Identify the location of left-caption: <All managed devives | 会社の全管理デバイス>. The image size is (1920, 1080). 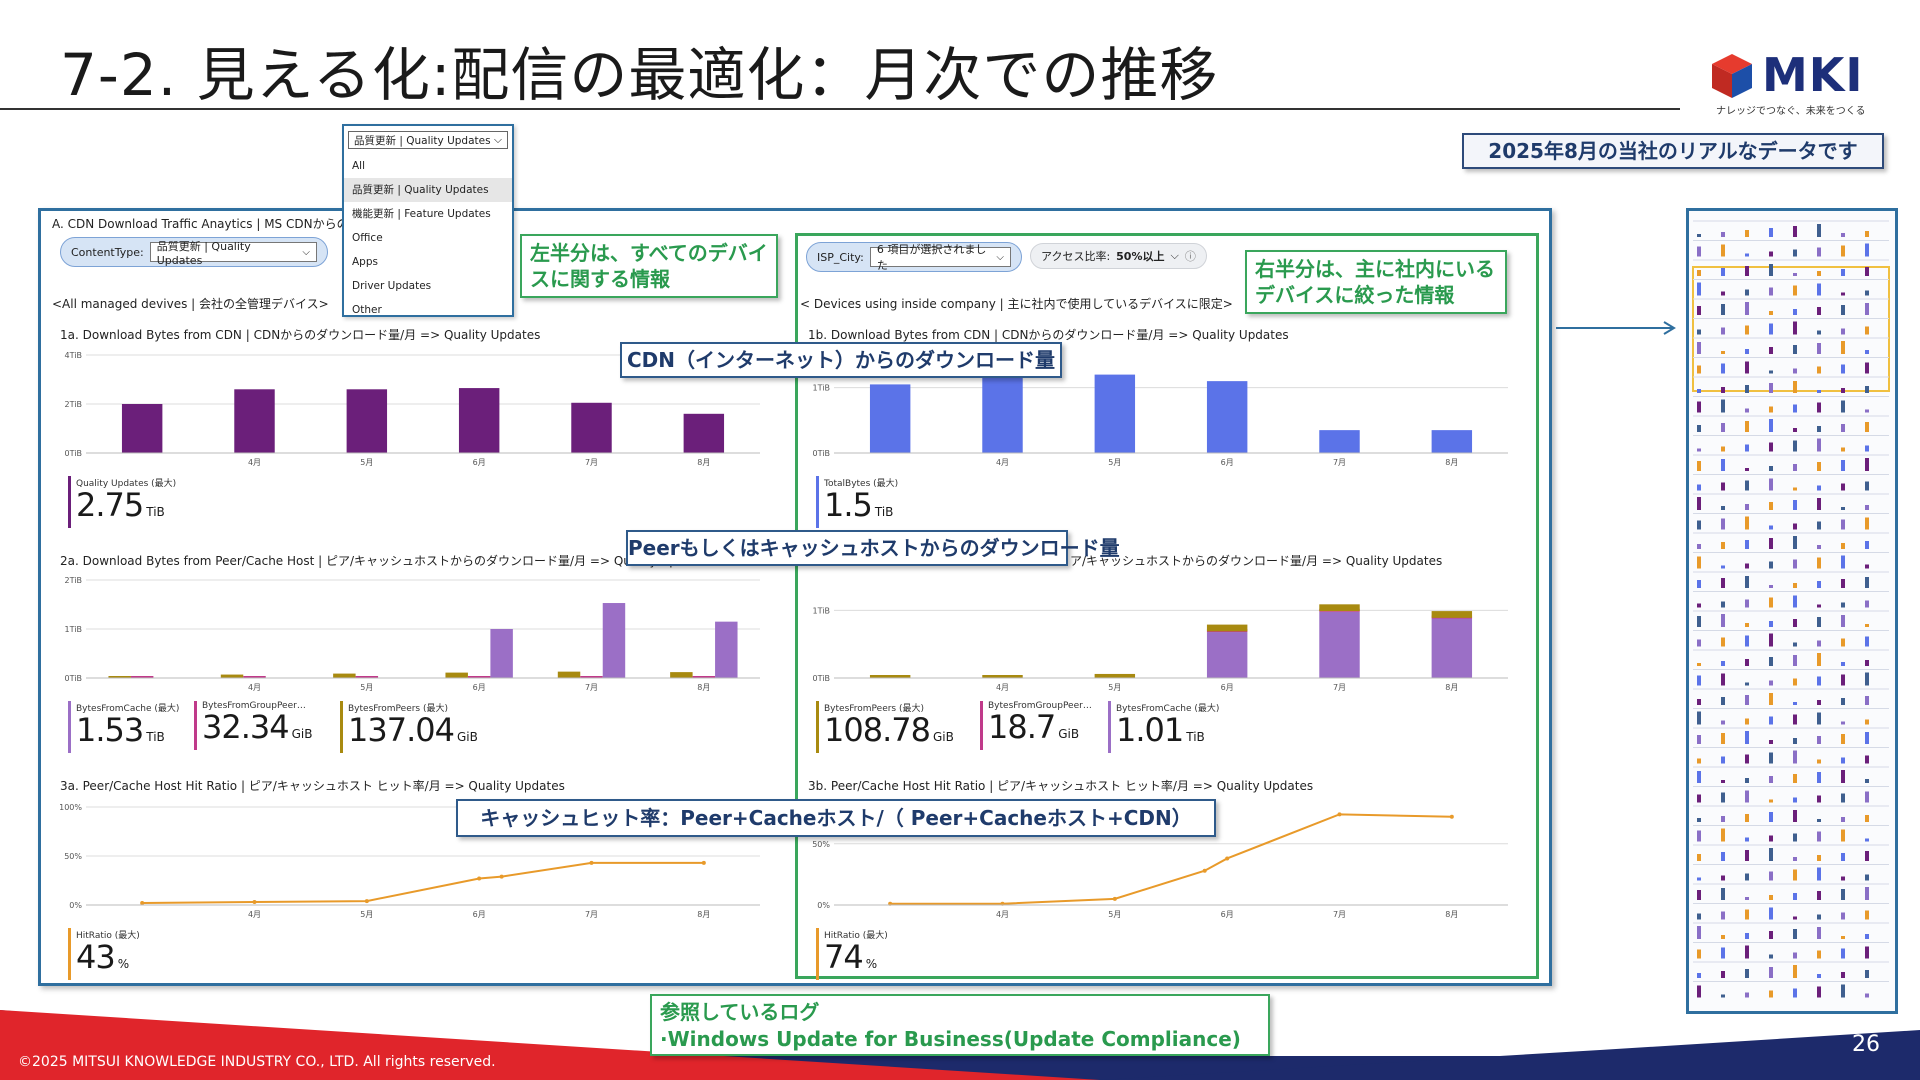
(190, 304).